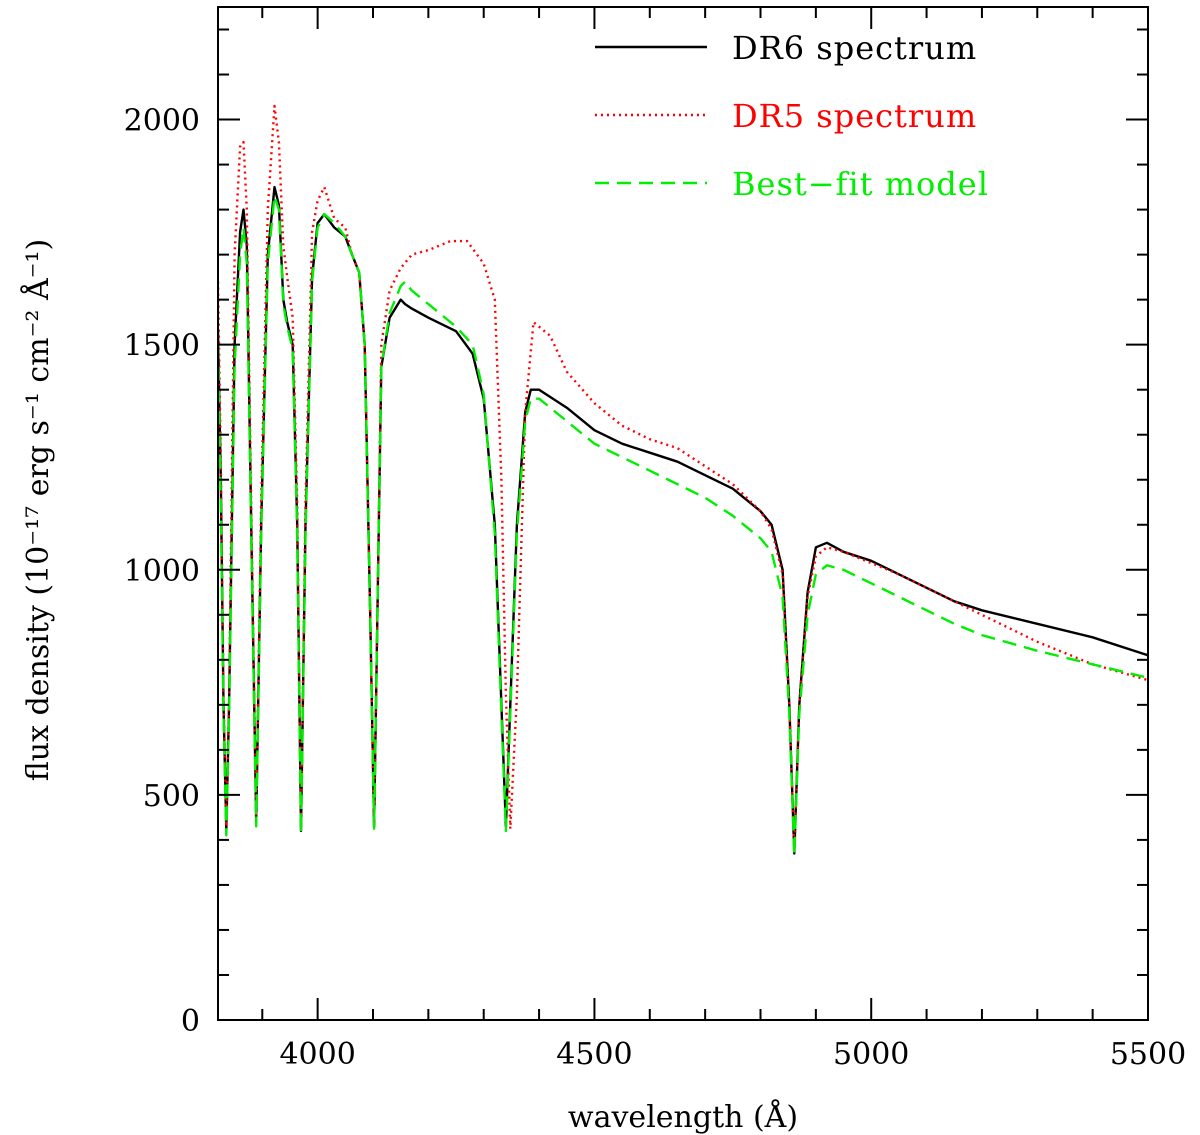 The height and width of the screenshot is (1135, 1200). I want to click on x-axis-title: wavelength (Å), so click(683, 1117).